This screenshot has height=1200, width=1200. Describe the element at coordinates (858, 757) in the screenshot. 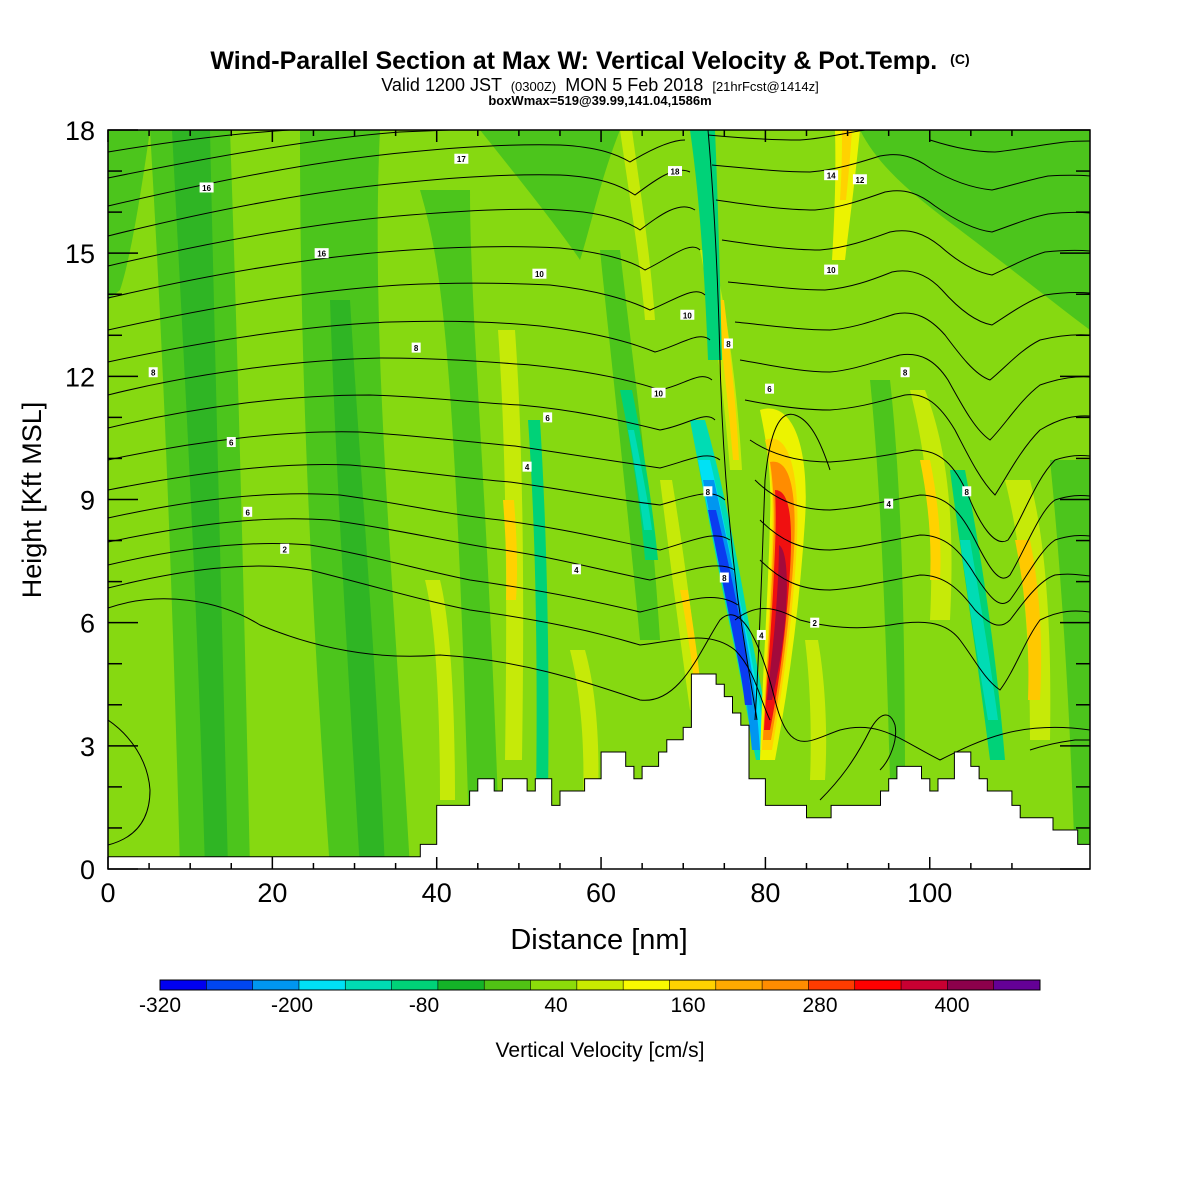

I see `theta-contour-low-right` at that location.